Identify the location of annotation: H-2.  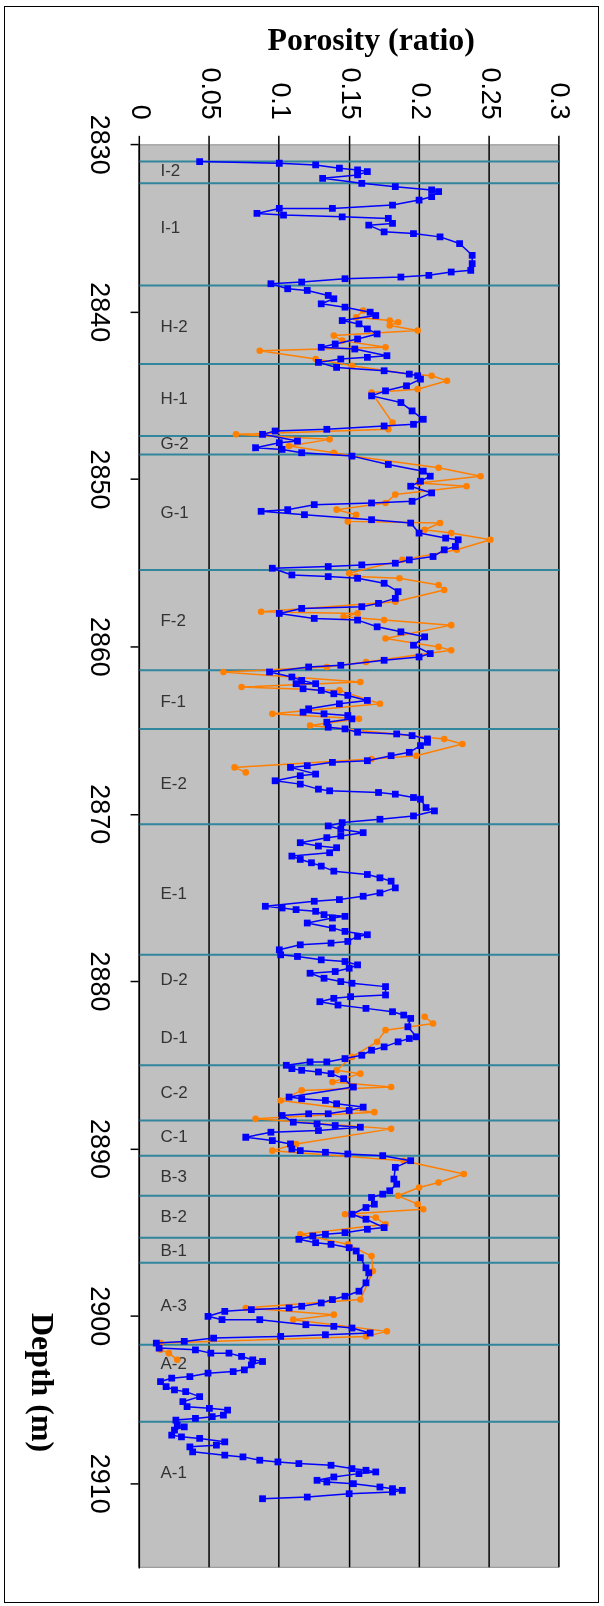
(174, 326).